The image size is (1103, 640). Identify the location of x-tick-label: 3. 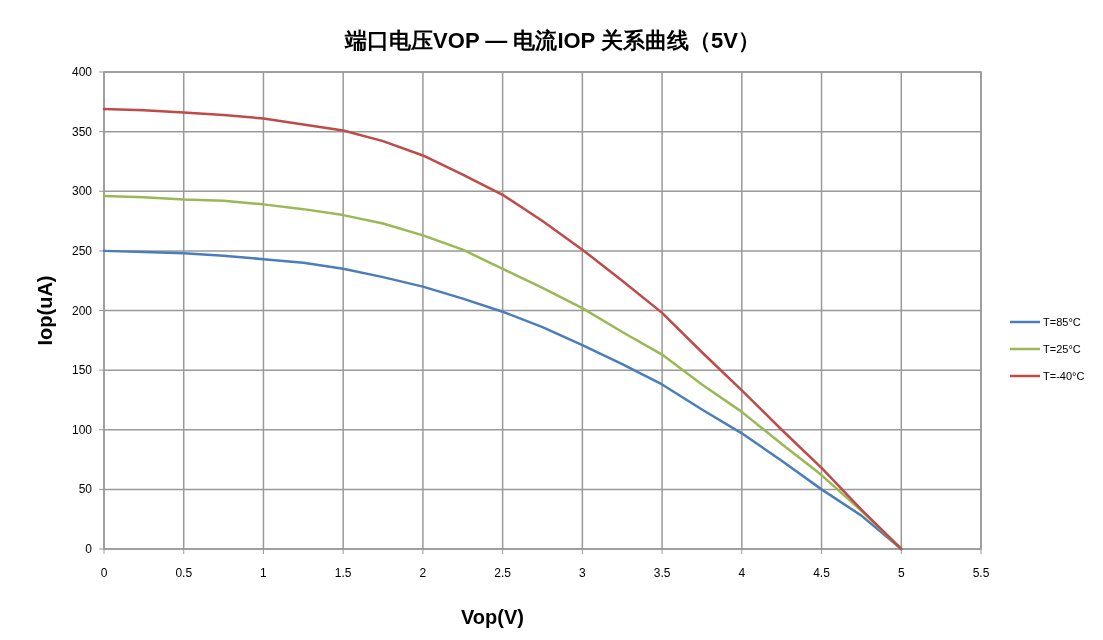
(583, 573).